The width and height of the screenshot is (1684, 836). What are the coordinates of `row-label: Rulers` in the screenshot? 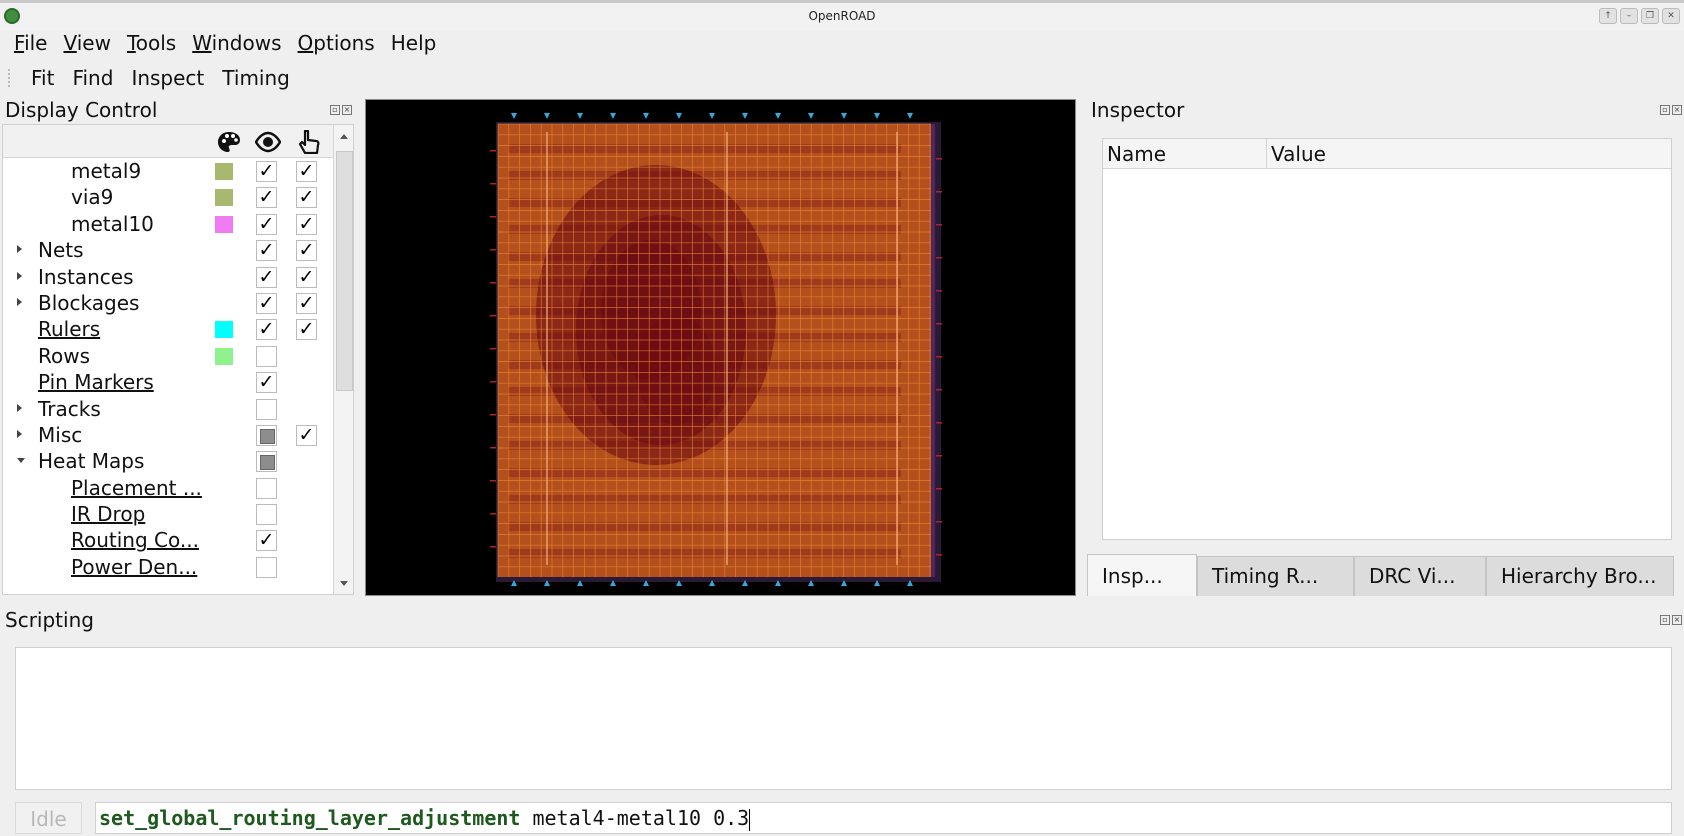 It's located at (69, 329).